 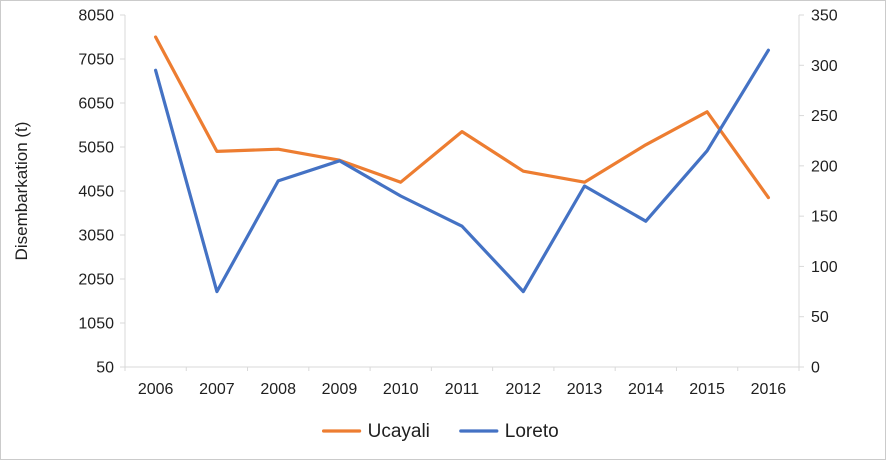 I want to click on legend-label-loreto: Loreto, so click(x=532, y=431).